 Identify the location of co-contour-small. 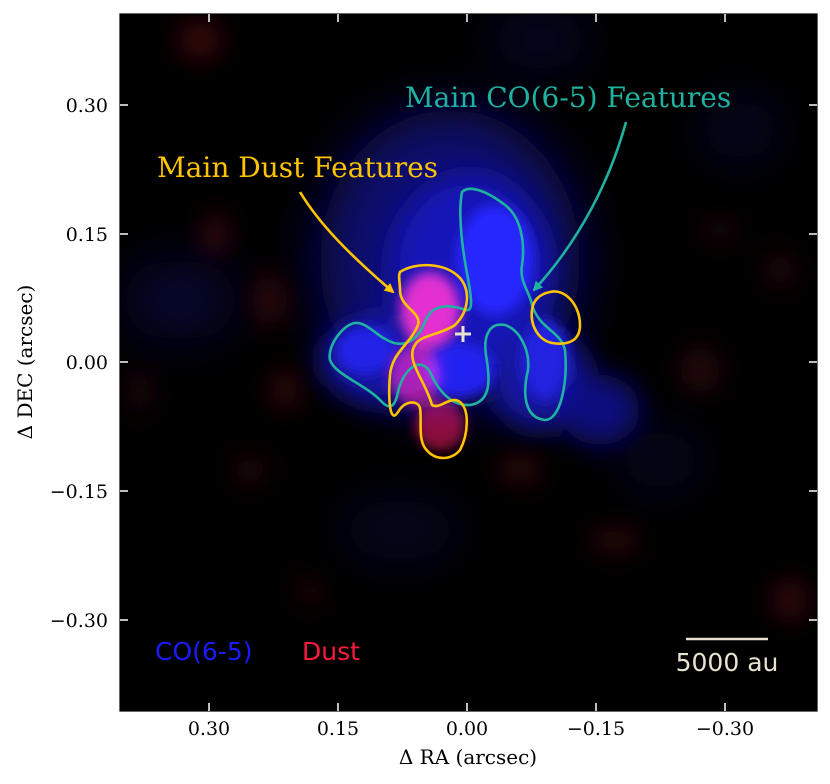
(556, 317).